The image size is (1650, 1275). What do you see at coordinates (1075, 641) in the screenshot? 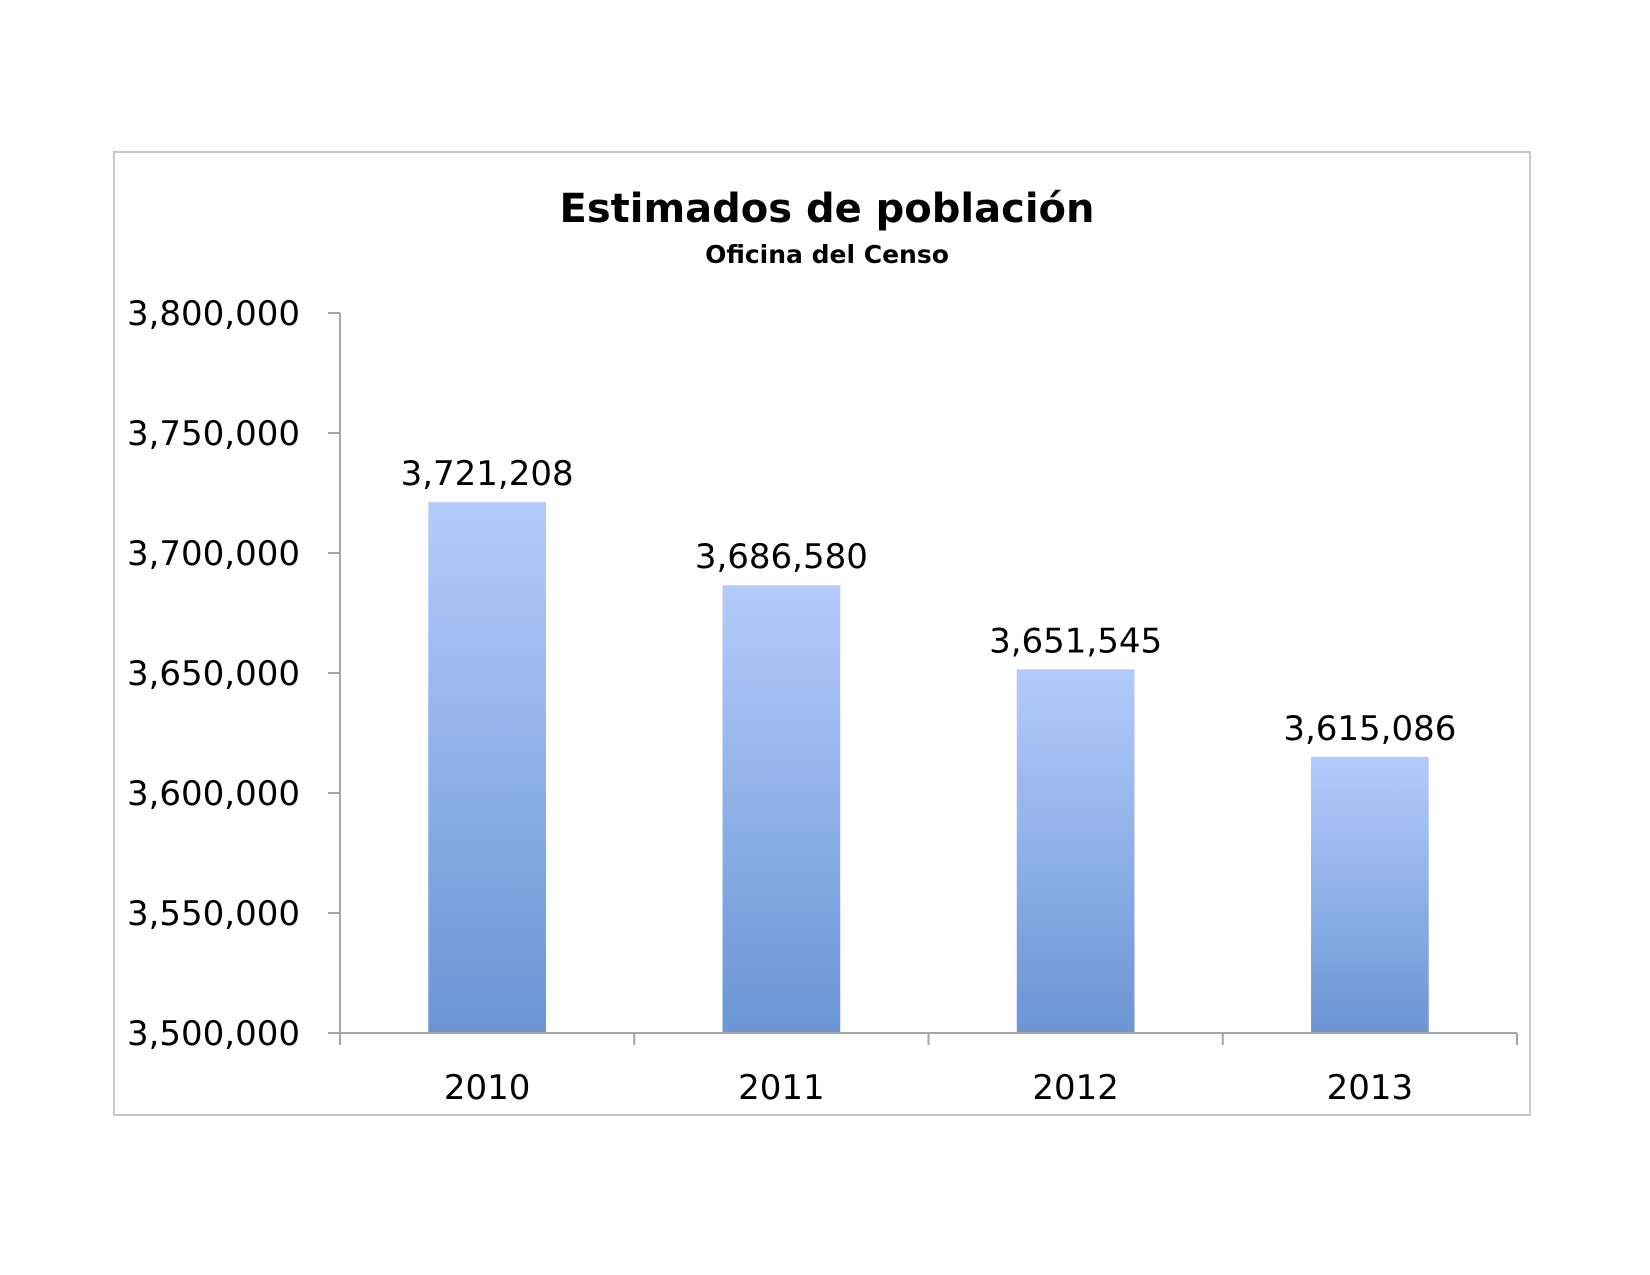
I see `data-label-2012: 3,651,545` at bounding box center [1075, 641].